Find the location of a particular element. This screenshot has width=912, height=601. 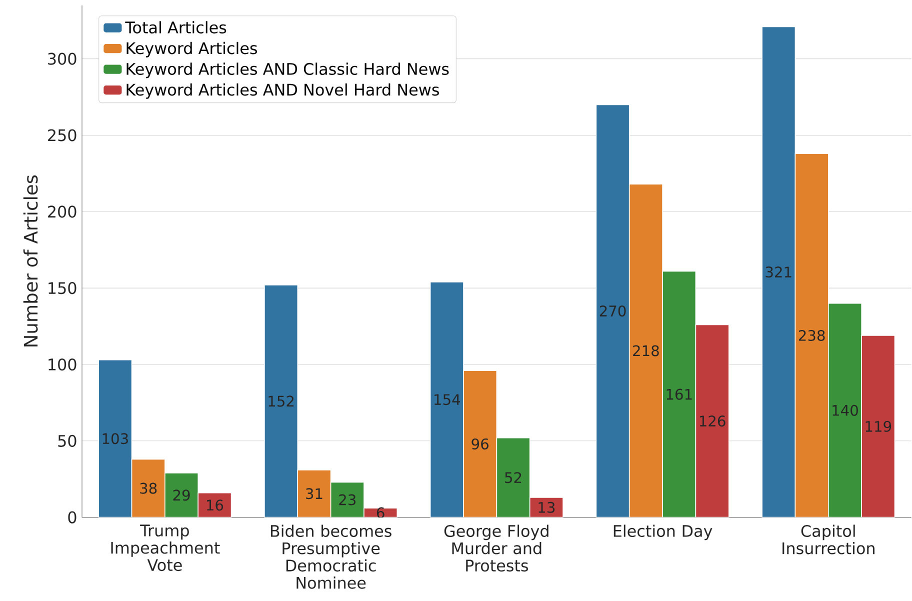

data-label: 23 is located at coordinates (347, 500).